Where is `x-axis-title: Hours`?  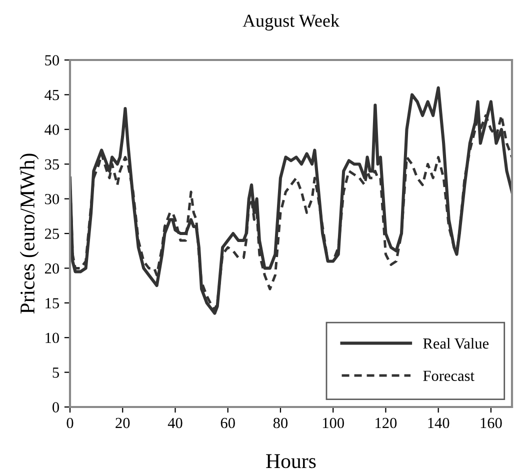 x-axis-title: Hours is located at coordinates (291, 461).